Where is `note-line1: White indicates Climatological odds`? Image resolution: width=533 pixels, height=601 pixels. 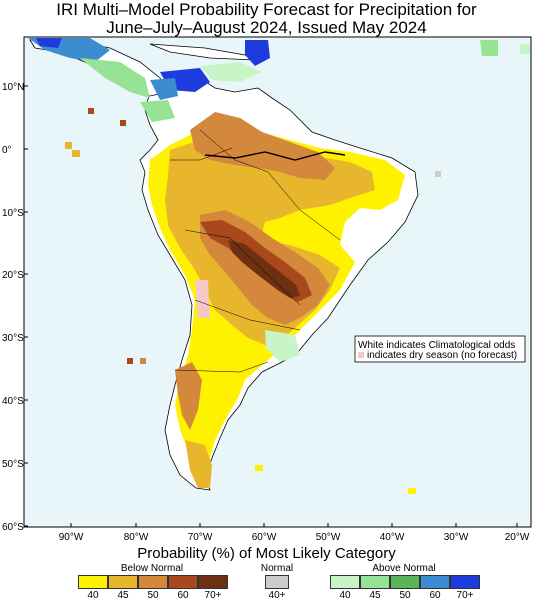 note-line1: White indicates Climatological odds is located at coordinates (436, 345).